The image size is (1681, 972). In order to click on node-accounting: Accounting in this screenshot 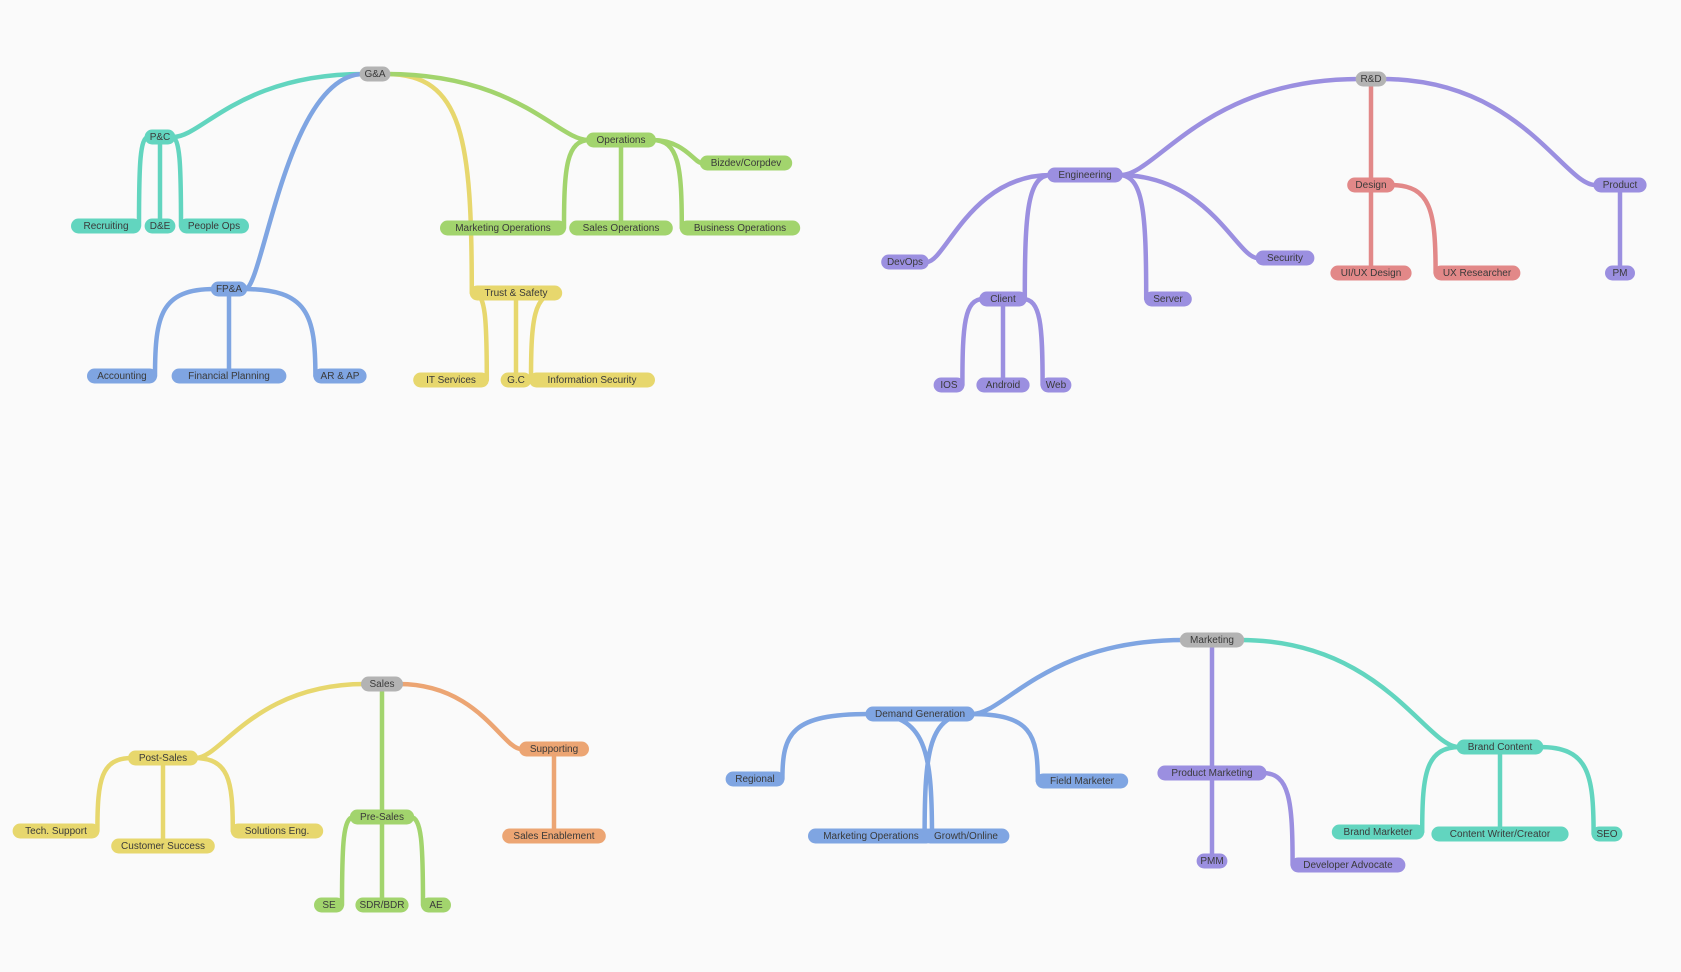, I will do `click(122, 376)`.